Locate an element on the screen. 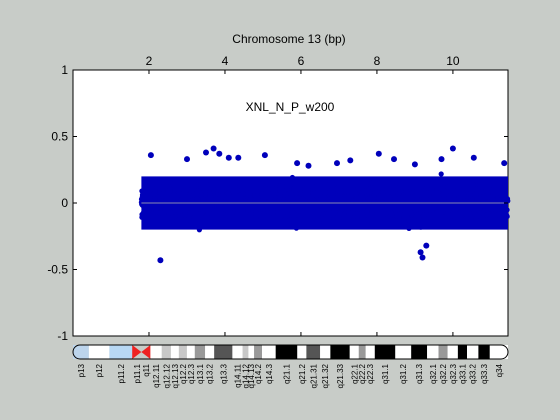  y-tick-label: 0 is located at coordinates (64, 203).